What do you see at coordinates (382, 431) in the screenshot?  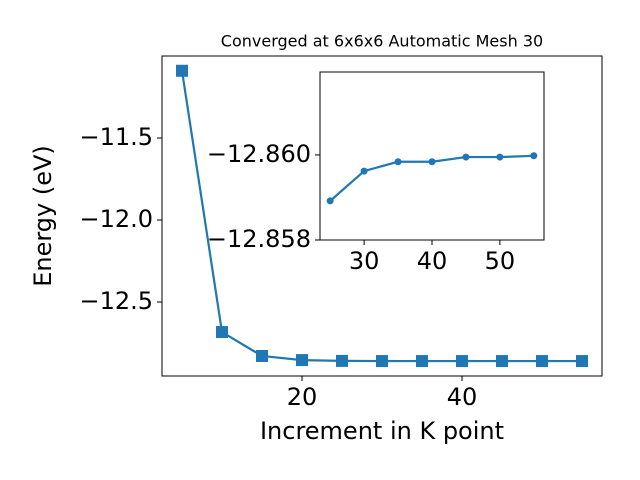 I see `x-axis-label: Increment in K point` at bounding box center [382, 431].